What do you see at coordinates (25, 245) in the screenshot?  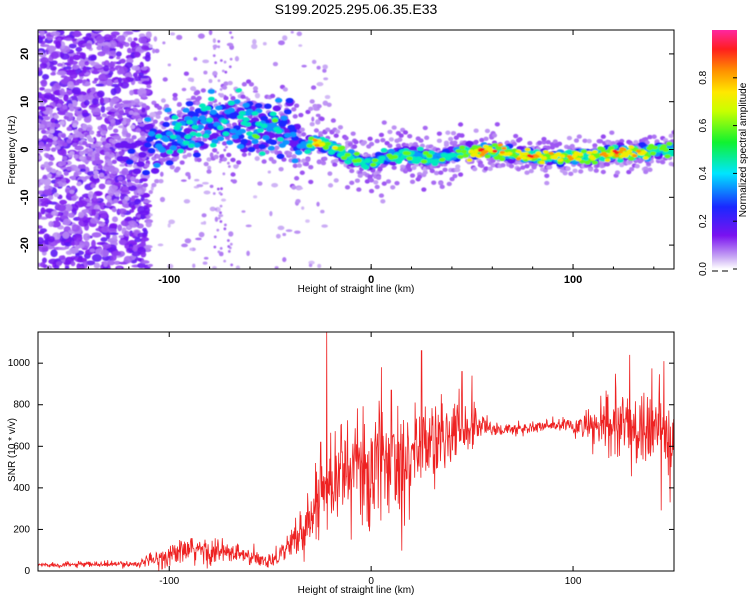 I see `spectrogram-y-tick-label: -20` at bounding box center [25, 245].